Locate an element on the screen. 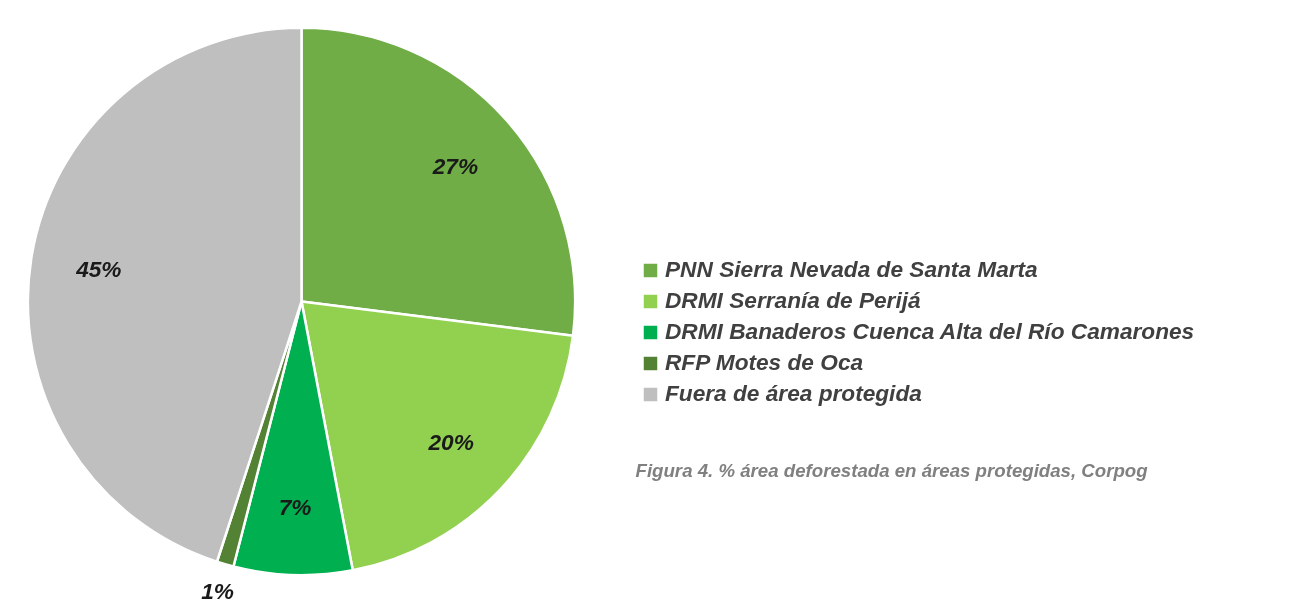 The image size is (1314, 602). data-label: 45% is located at coordinates (98, 269).